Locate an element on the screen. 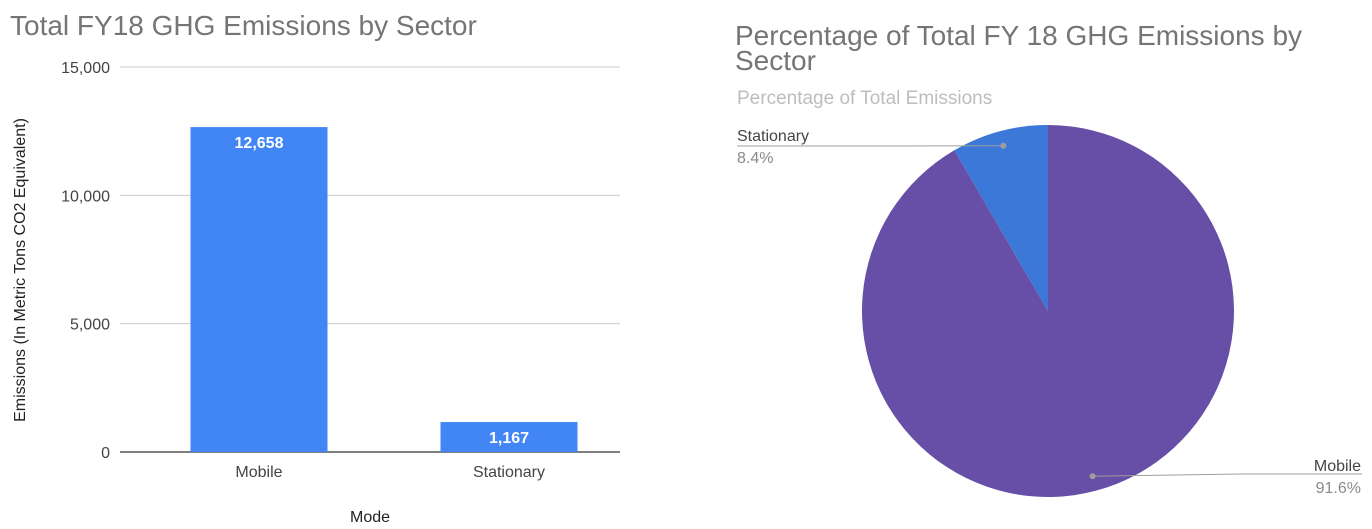  pie-slice-stationary is located at coordinates (1001, 218).